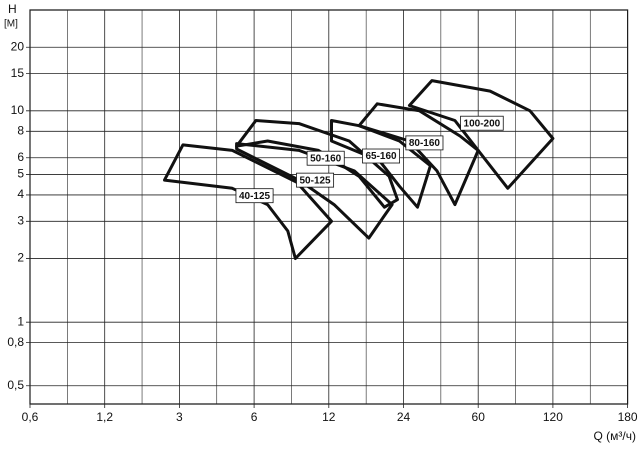 This screenshot has width=640, height=451. I want to click on region-name: 50-160, so click(326, 158).